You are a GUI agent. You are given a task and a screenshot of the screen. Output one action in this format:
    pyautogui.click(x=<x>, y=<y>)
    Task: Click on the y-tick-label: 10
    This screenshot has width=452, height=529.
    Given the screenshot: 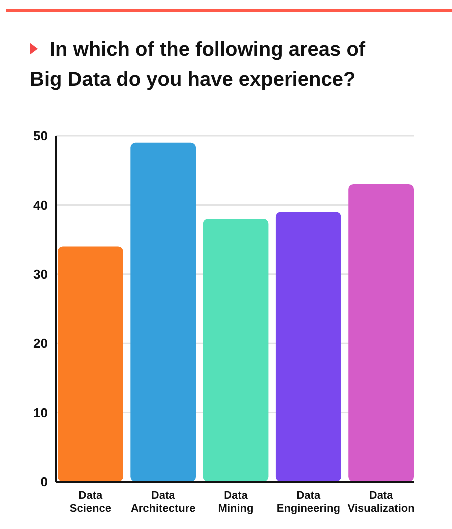 What is the action you would take?
    pyautogui.click(x=41, y=412)
    